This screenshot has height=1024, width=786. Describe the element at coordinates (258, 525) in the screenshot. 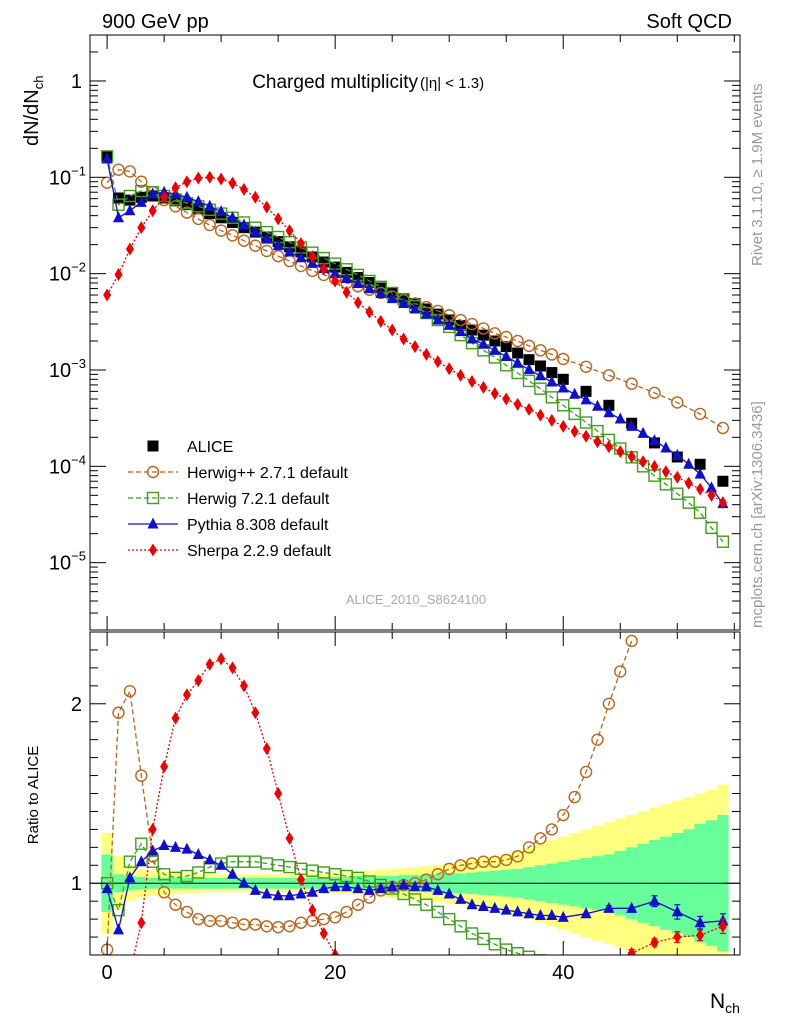

I see `legend-label: Pythia 8.308 default` at that location.